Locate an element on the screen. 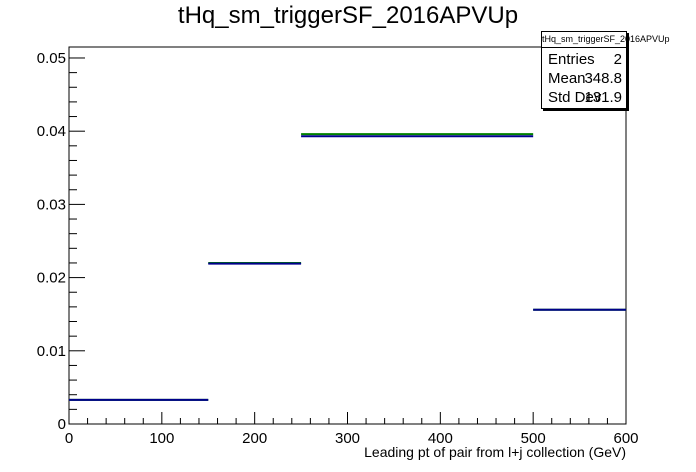 Image resolution: width=696 pixels, height=472 pixels. x-tick-label: 600 is located at coordinates (625, 438).